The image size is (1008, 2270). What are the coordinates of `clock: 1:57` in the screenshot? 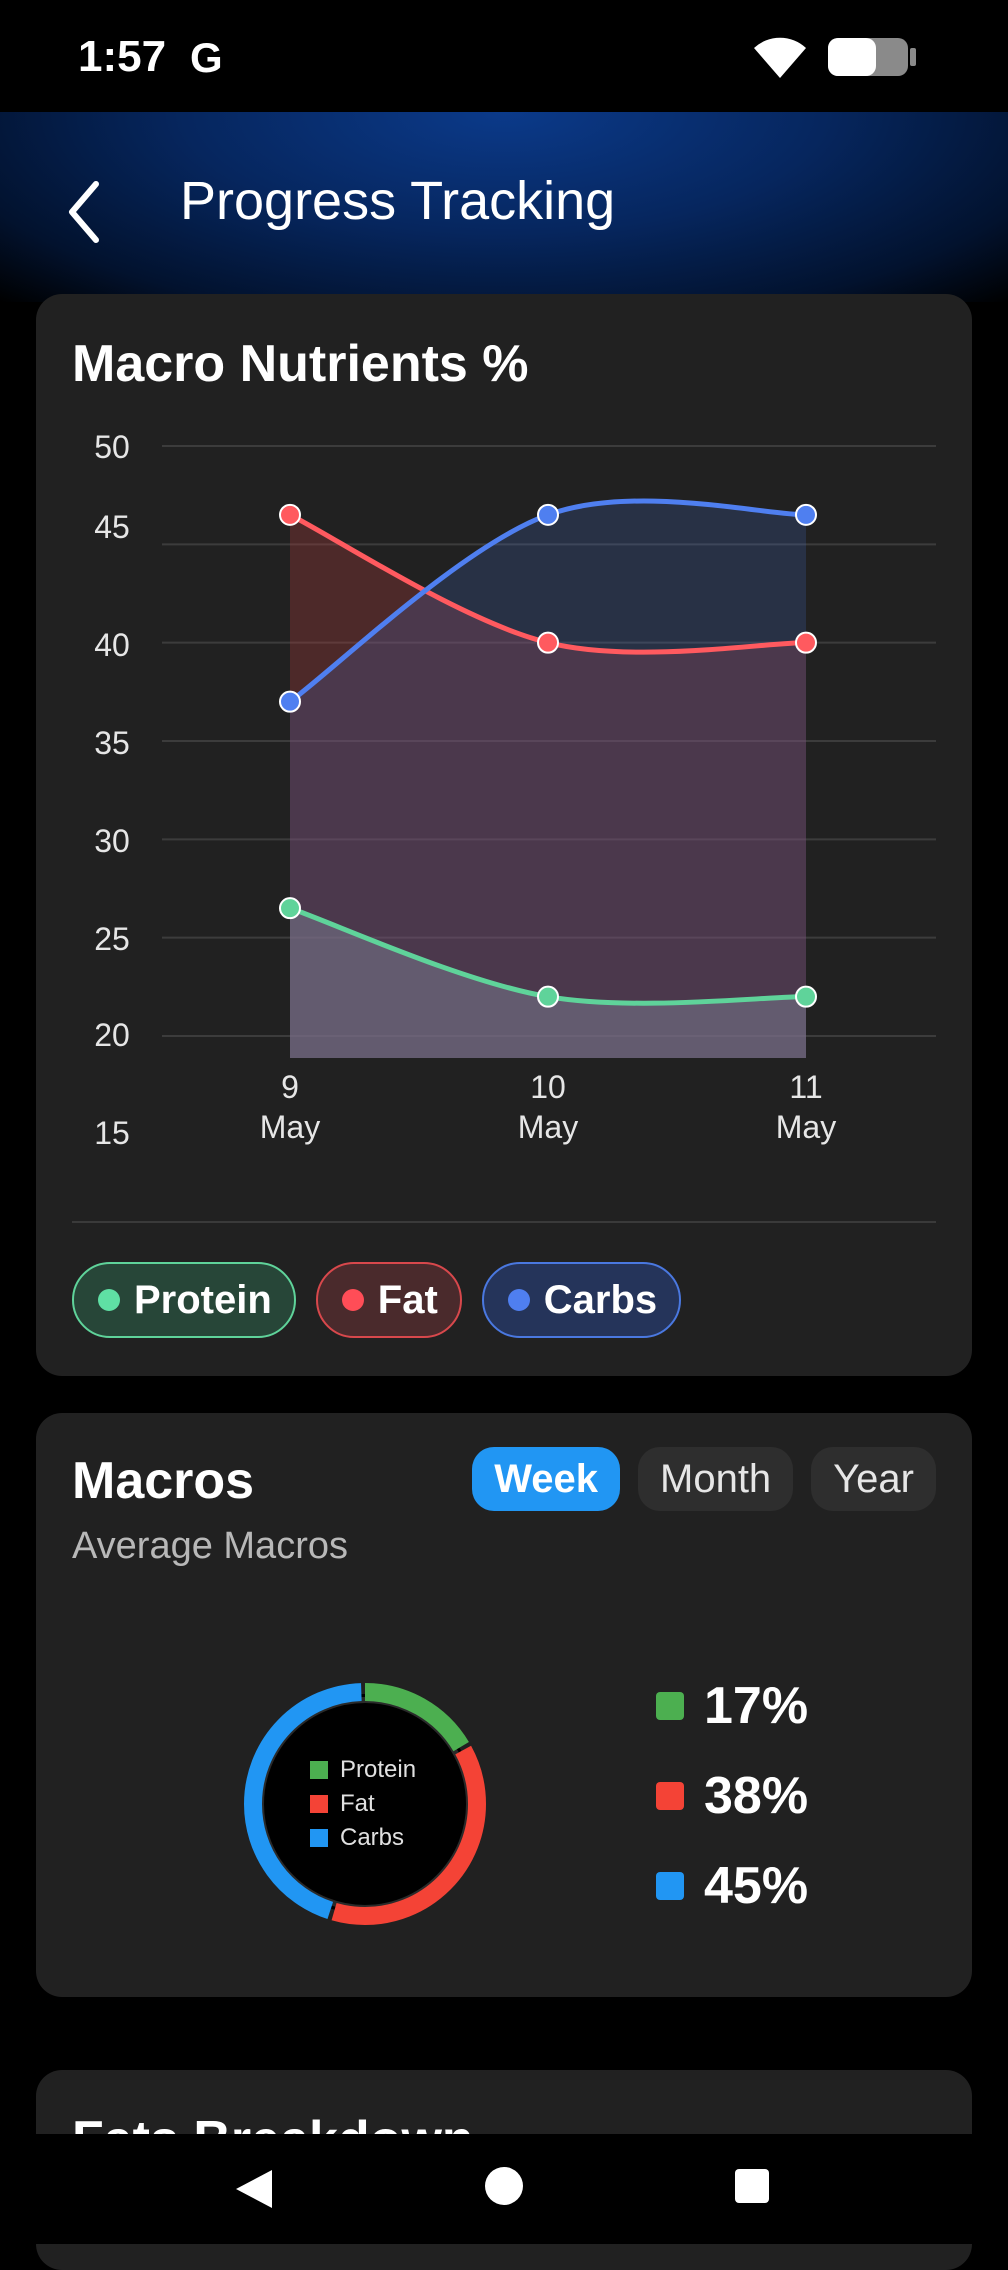 It's located at (122, 56).